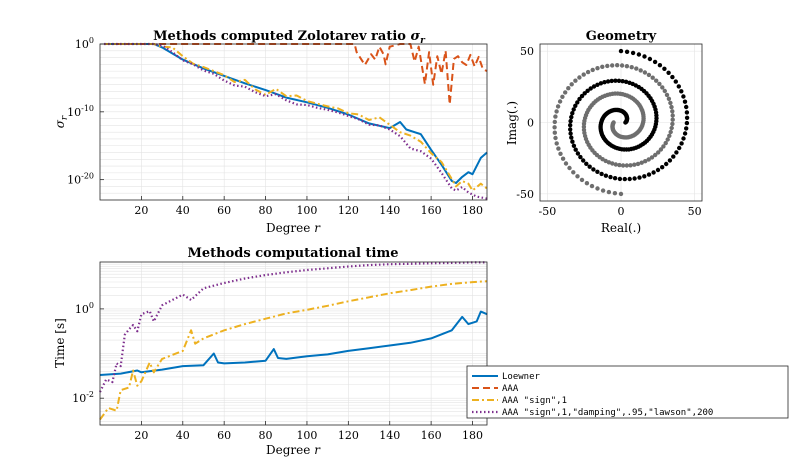 The image size is (793, 476). What do you see at coordinates (389, 435) in the screenshot?
I see `time-xtick-label: 140` at bounding box center [389, 435].